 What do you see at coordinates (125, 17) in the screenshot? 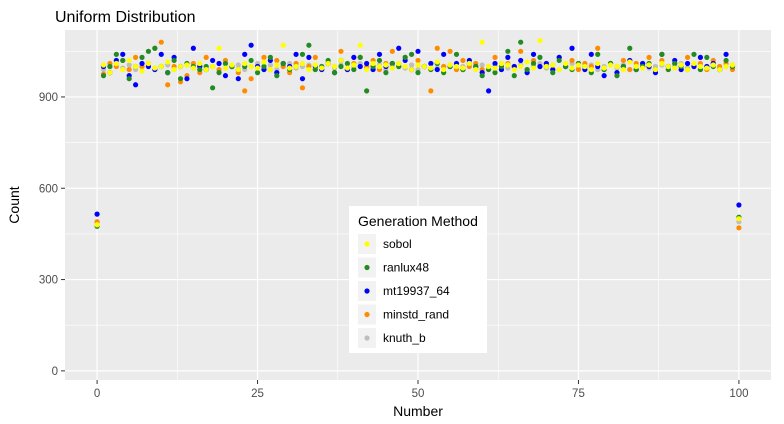
I see `chart-title: Uniform Distribution` at bounding box center [125, 17].